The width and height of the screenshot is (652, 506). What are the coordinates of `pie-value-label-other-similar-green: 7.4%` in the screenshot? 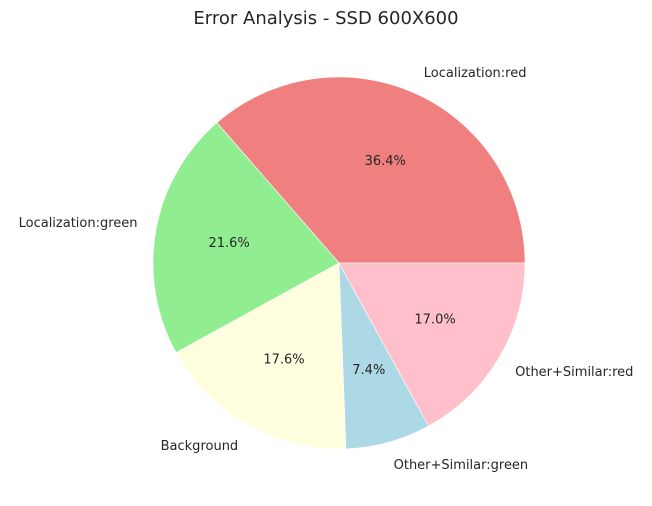 It's located at (368, 370).